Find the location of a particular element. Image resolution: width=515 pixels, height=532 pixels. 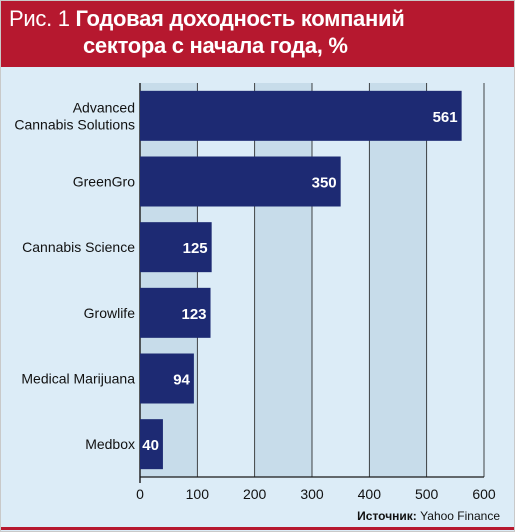

title-line-2: сектора с начала года, % is located at coordinates (215, 45).